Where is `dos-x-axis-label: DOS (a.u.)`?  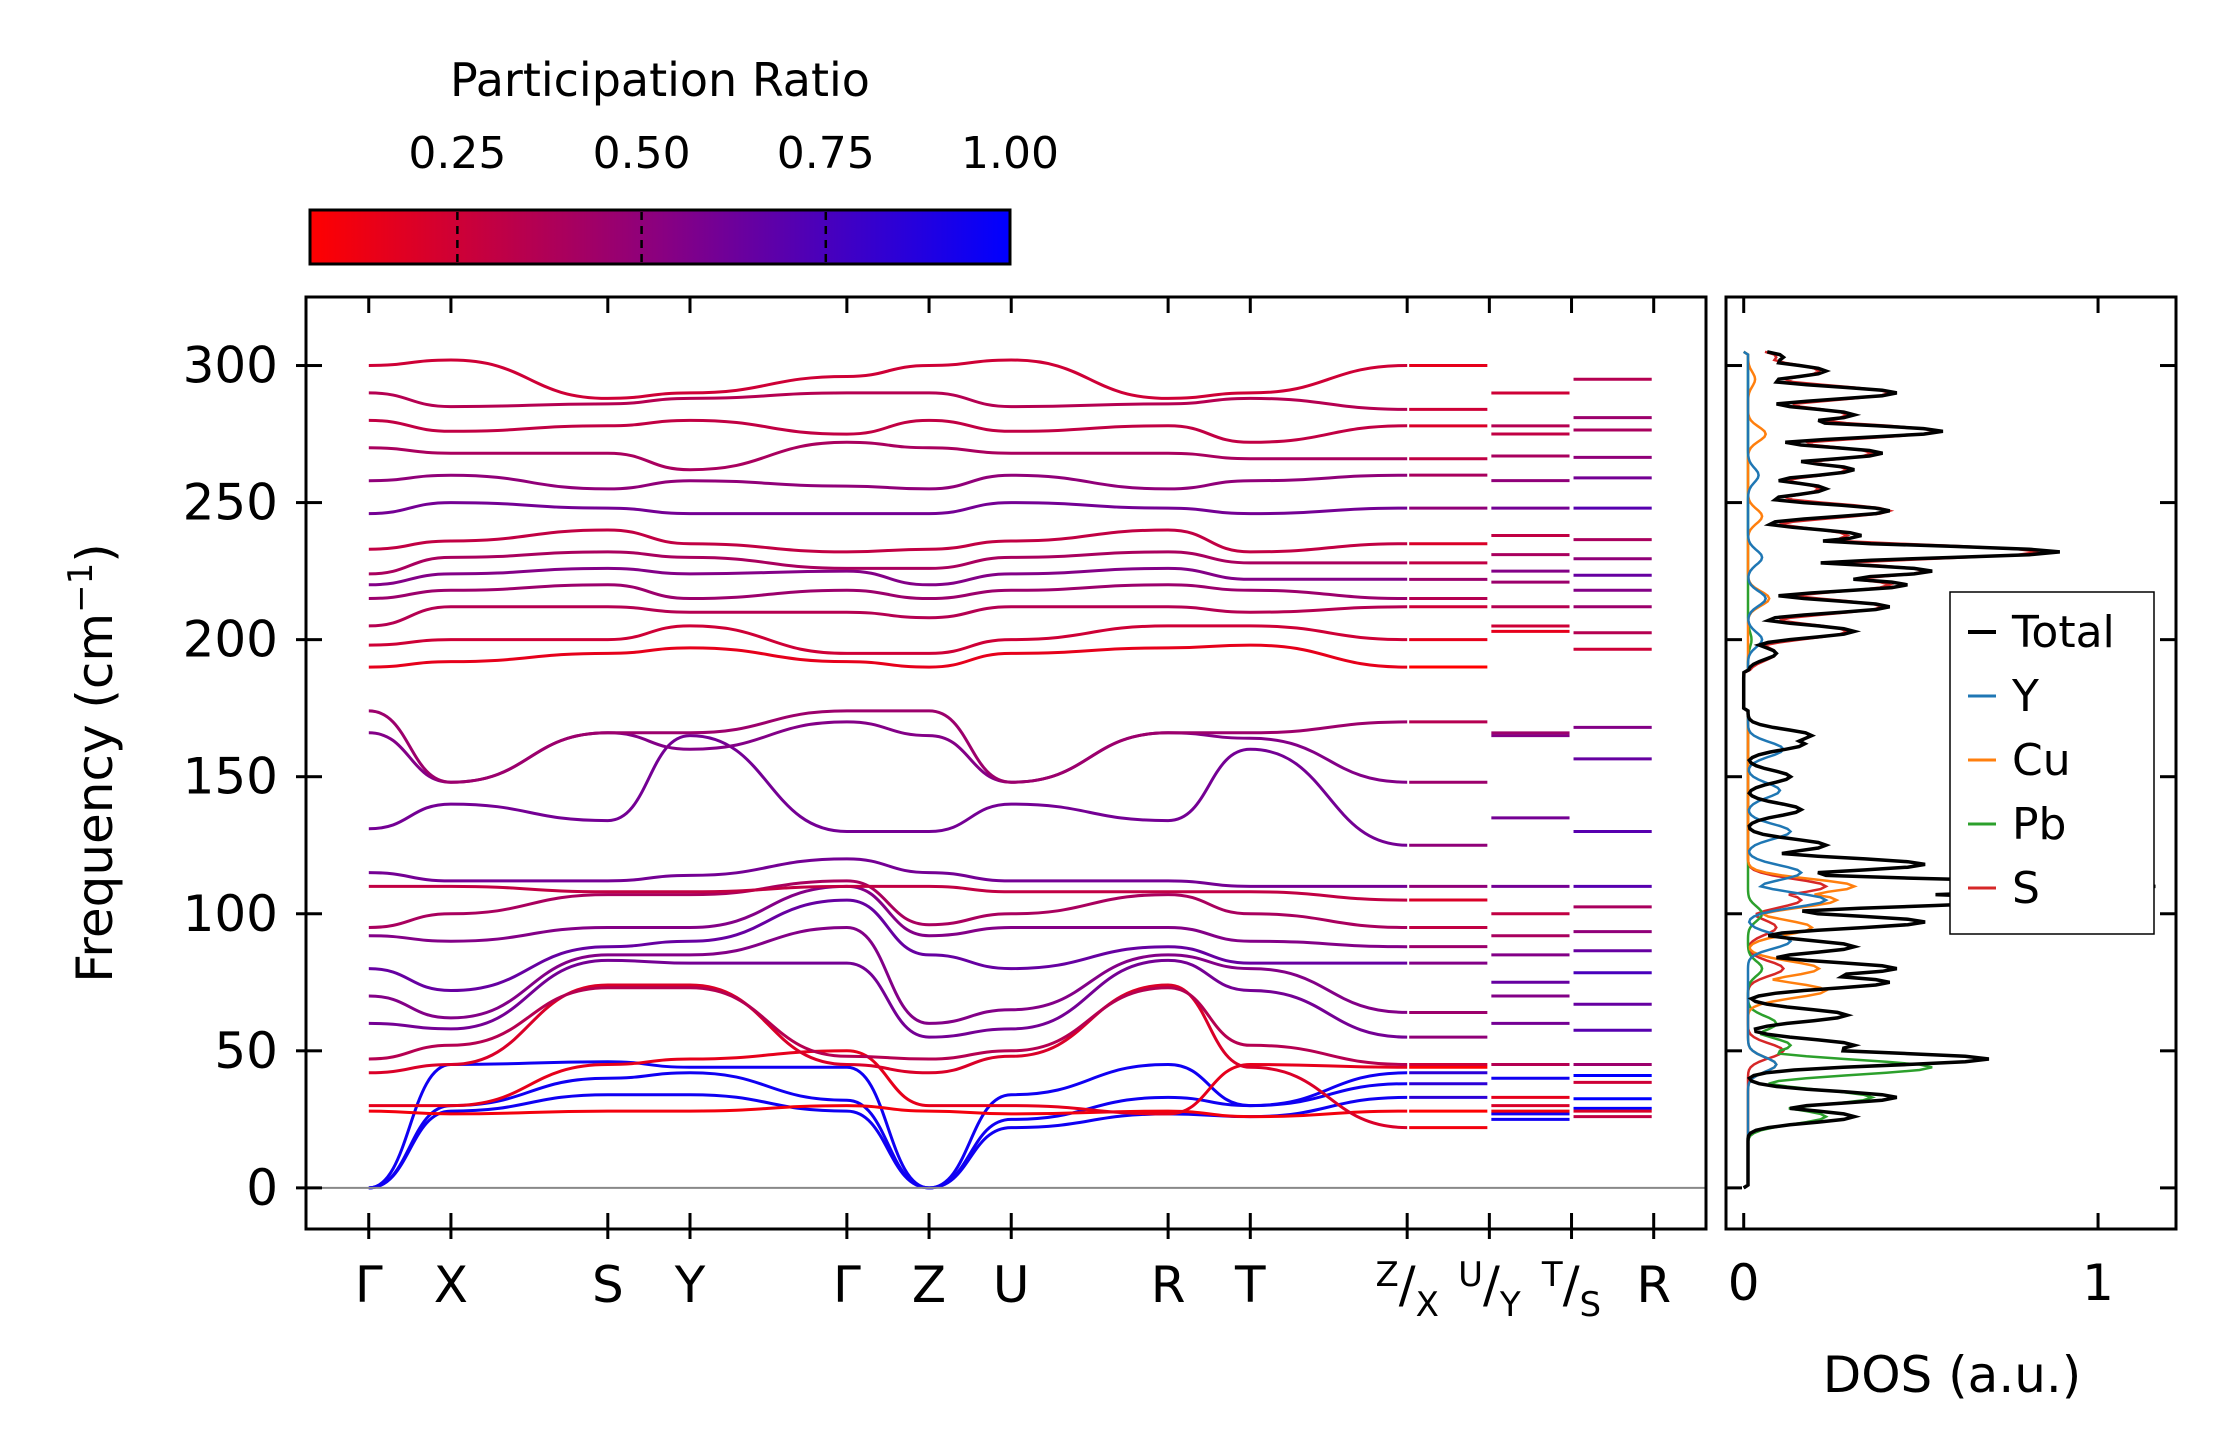
dos-x-axis-label: DOS (a.u.) is located at coordinates (1952, 1375).